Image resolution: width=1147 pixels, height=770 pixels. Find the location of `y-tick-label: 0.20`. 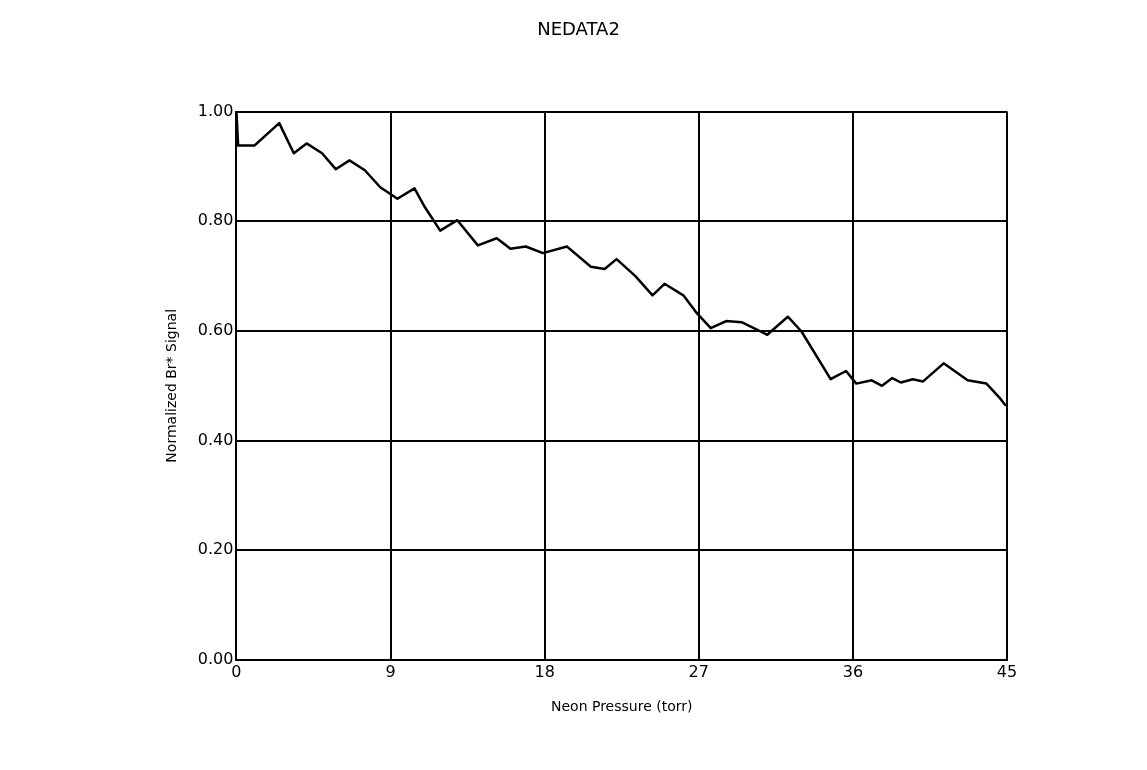

y-tick-label: 0.20 is located at coordinates (215, 549).